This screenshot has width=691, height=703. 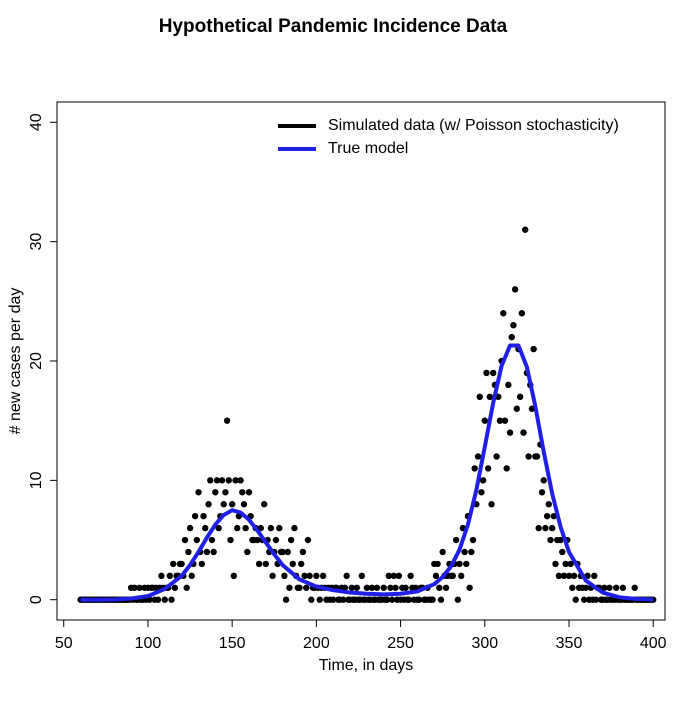 What do you see at coordinates (368, 148) in the screenshot?
I see `legend-label: True model` at bounding box center [368, 148].